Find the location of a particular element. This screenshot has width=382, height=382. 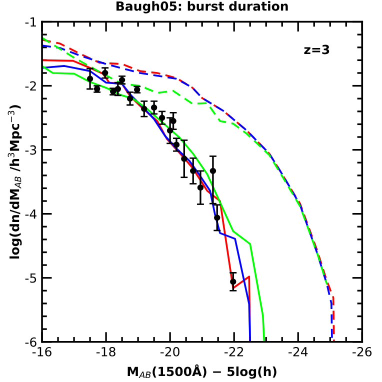

y-tick-label: -3 is located at coordinates (30, 150).